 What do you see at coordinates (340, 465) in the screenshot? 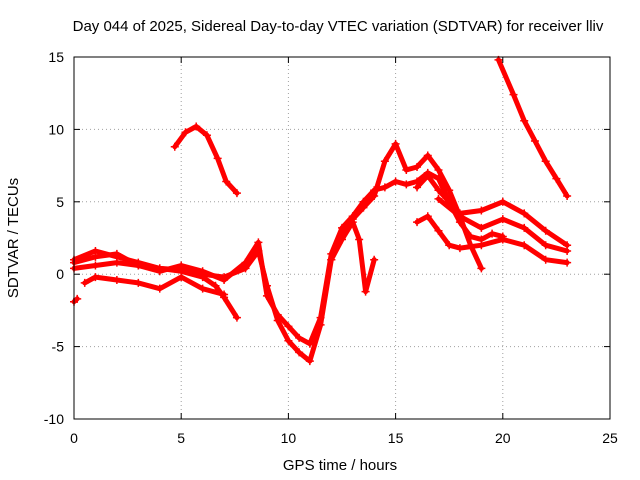
I see `x-axis-title: GPS time / hours` at bounding box center [340, 465].